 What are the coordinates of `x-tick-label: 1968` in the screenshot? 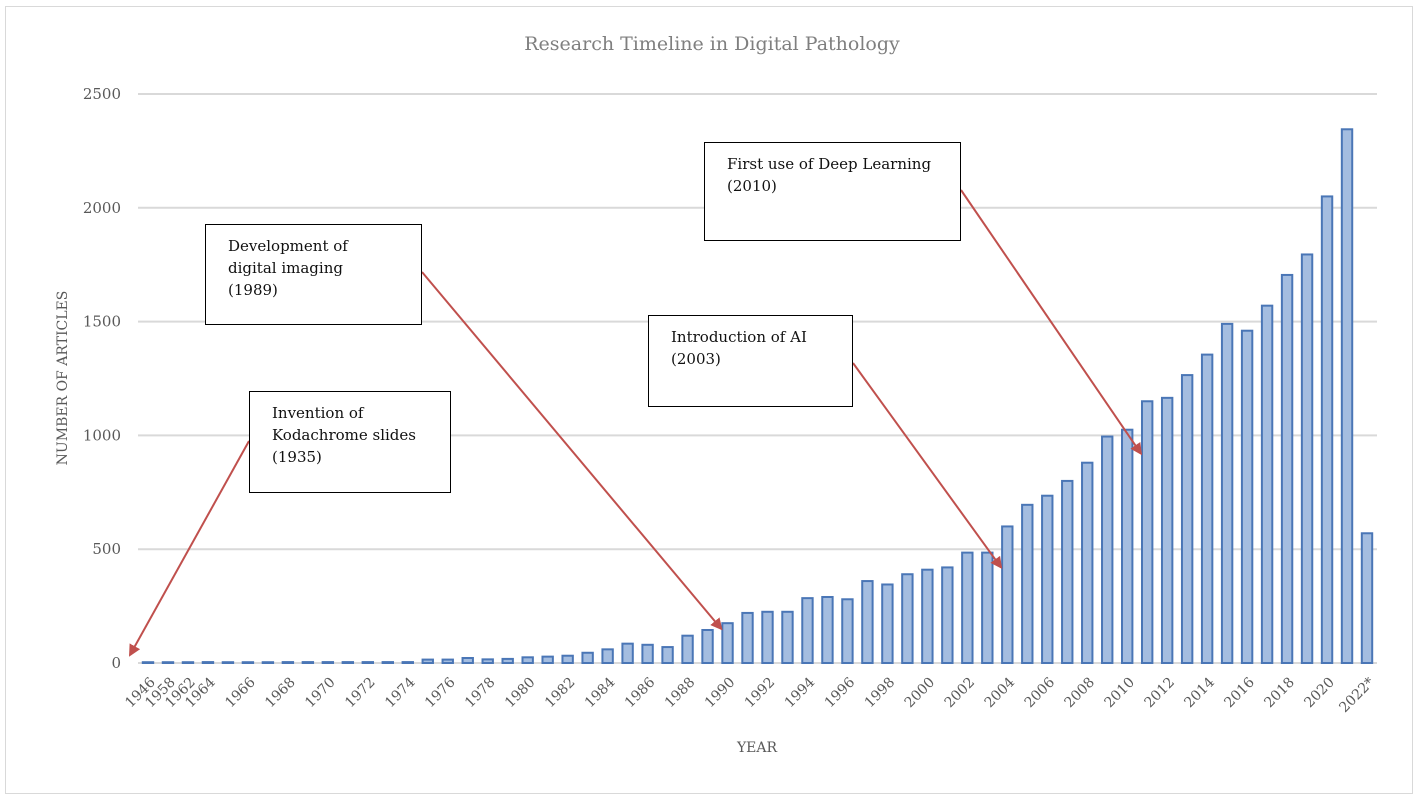 It's located at (280, 693).